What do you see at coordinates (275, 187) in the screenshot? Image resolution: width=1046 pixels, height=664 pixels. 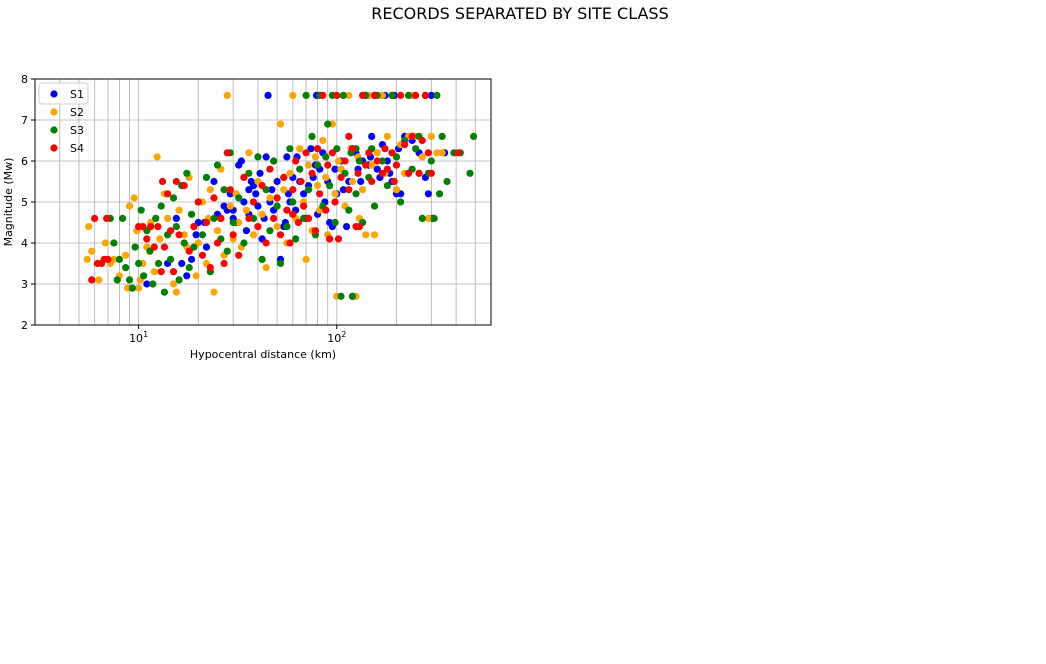 I see `series-S4` at bounding box center [275, 187].